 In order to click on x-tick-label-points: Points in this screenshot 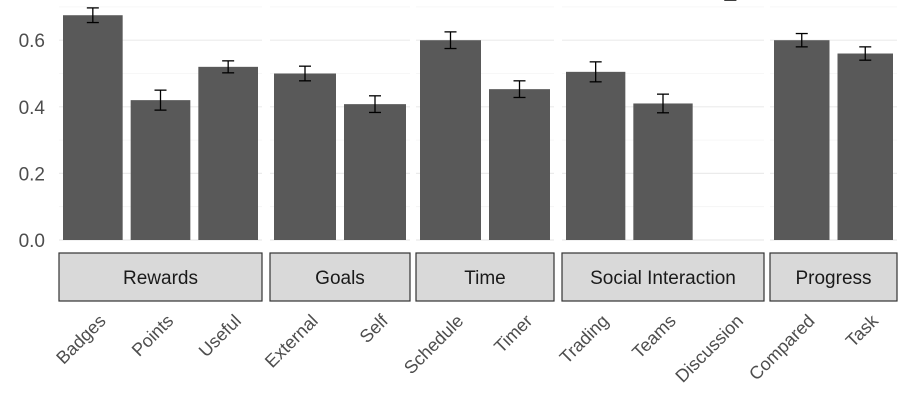, I will do `click(153, 336)`.